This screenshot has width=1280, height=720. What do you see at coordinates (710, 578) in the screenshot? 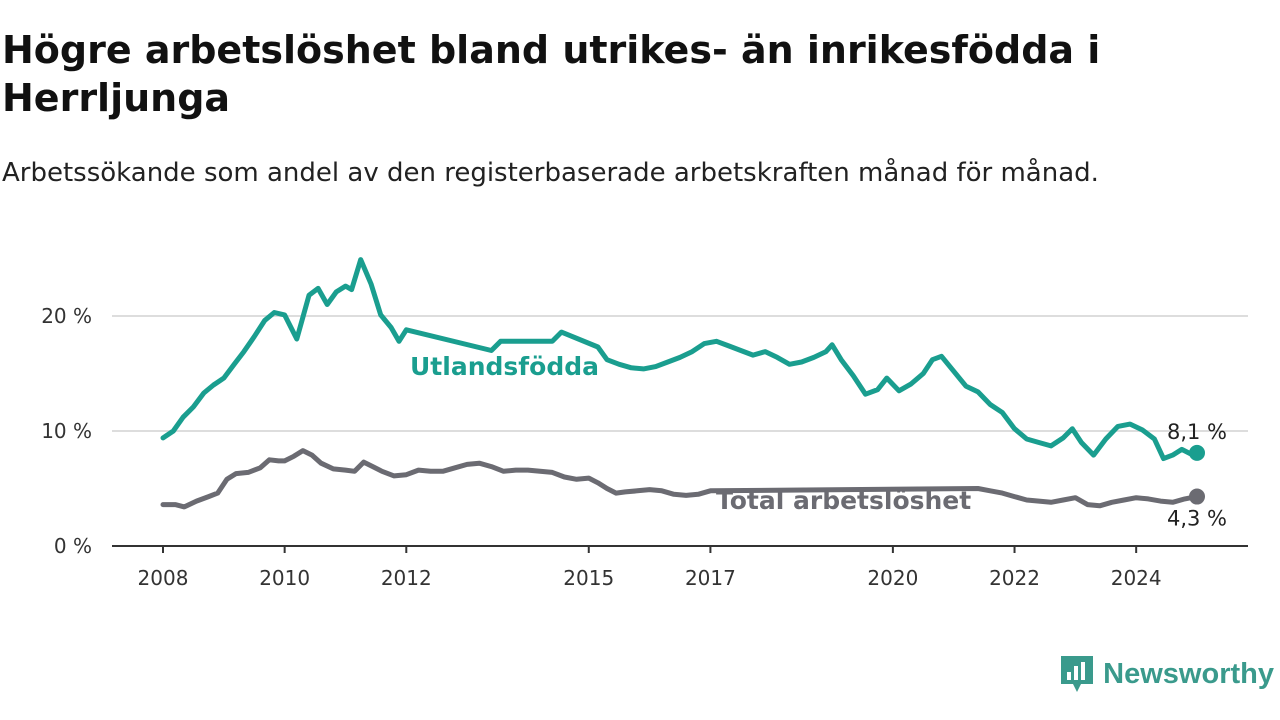
I see `x-tick-label: 2017` at bounding box center [710, 578].